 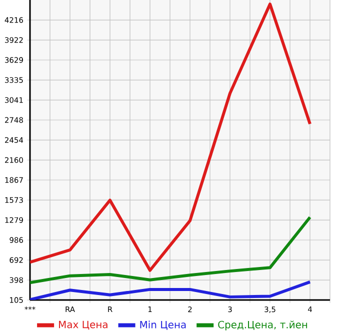 I want to click on legend-label: Min Цена, so click(x=163, y=325).